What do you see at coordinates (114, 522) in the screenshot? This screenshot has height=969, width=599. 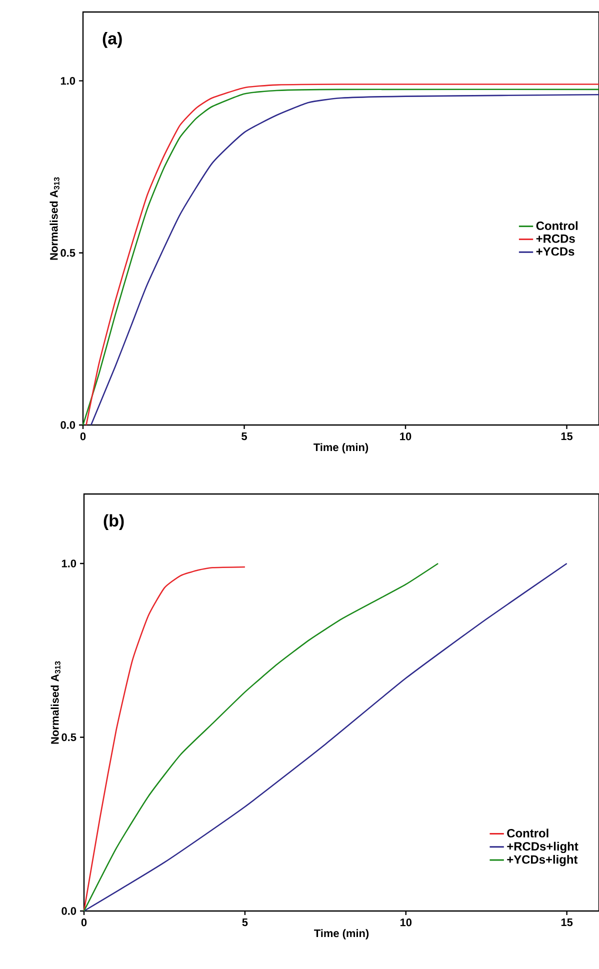 I see `annotation: (b)` at bounding box center [114, 522].